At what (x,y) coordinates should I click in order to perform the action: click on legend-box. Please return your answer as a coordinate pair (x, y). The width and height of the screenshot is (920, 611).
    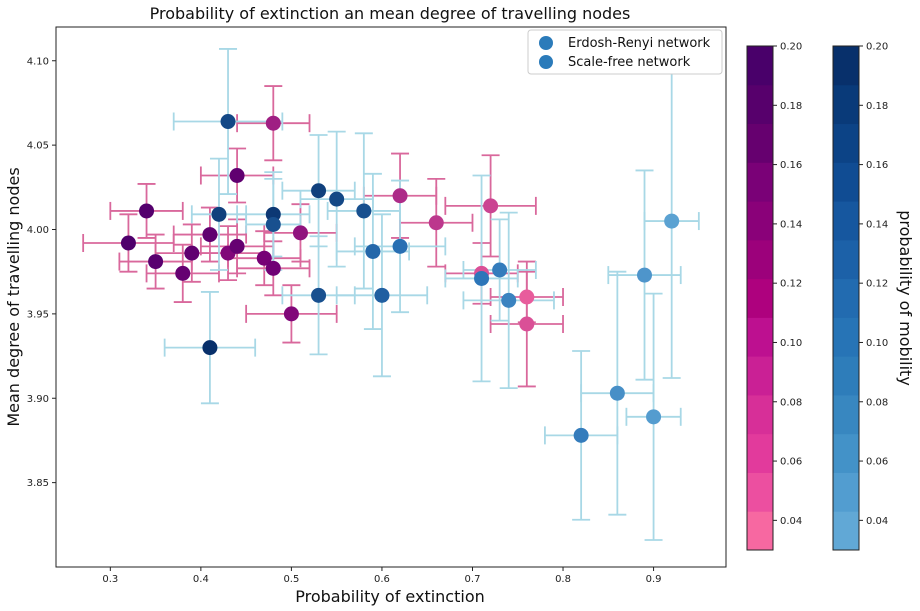
    Looking at the image, I should click on (625, 52).